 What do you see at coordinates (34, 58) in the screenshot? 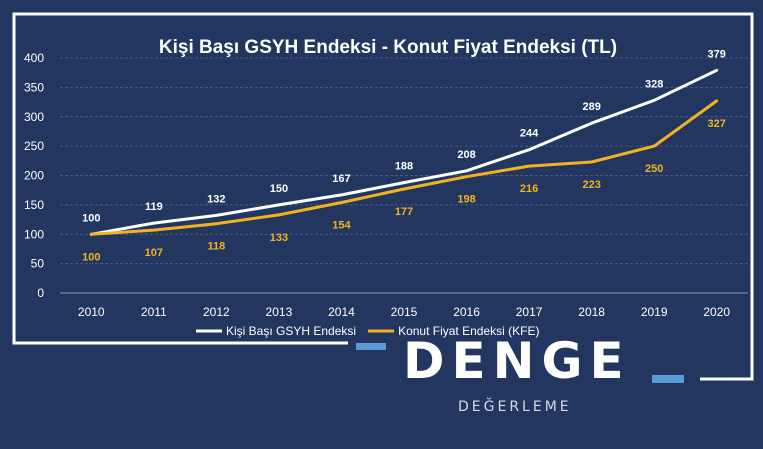
I see `y-tick-label: 400` at bounding box center [34, 58].